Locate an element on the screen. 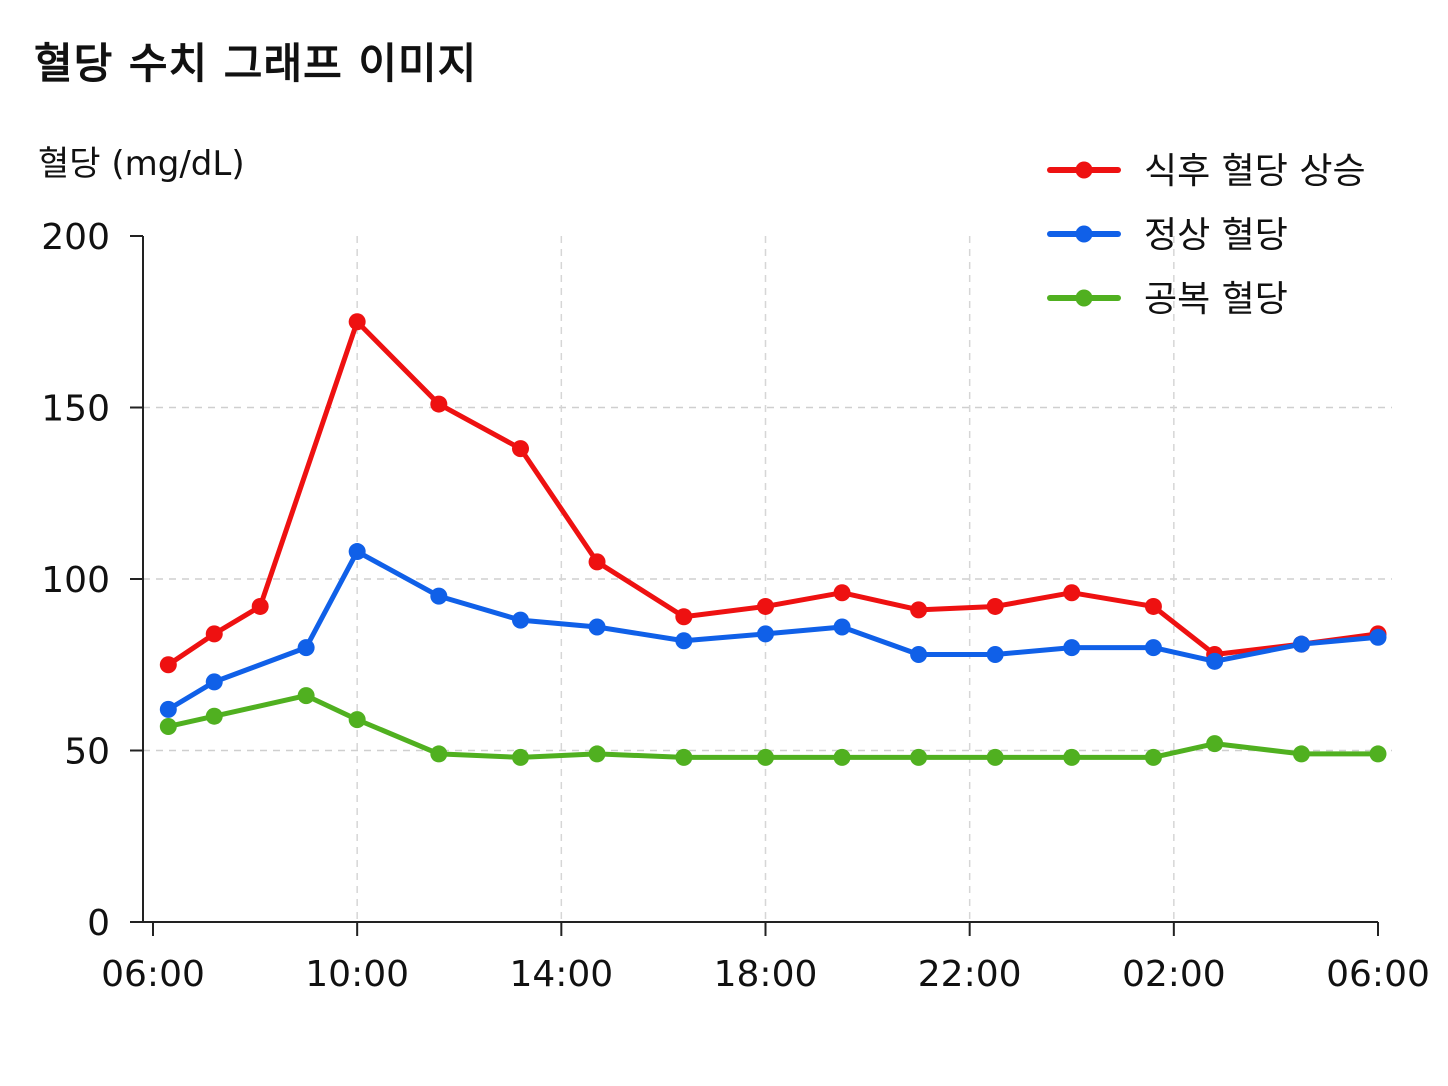  y-tick-label-0: 0 is located at coordinates (98, 923).